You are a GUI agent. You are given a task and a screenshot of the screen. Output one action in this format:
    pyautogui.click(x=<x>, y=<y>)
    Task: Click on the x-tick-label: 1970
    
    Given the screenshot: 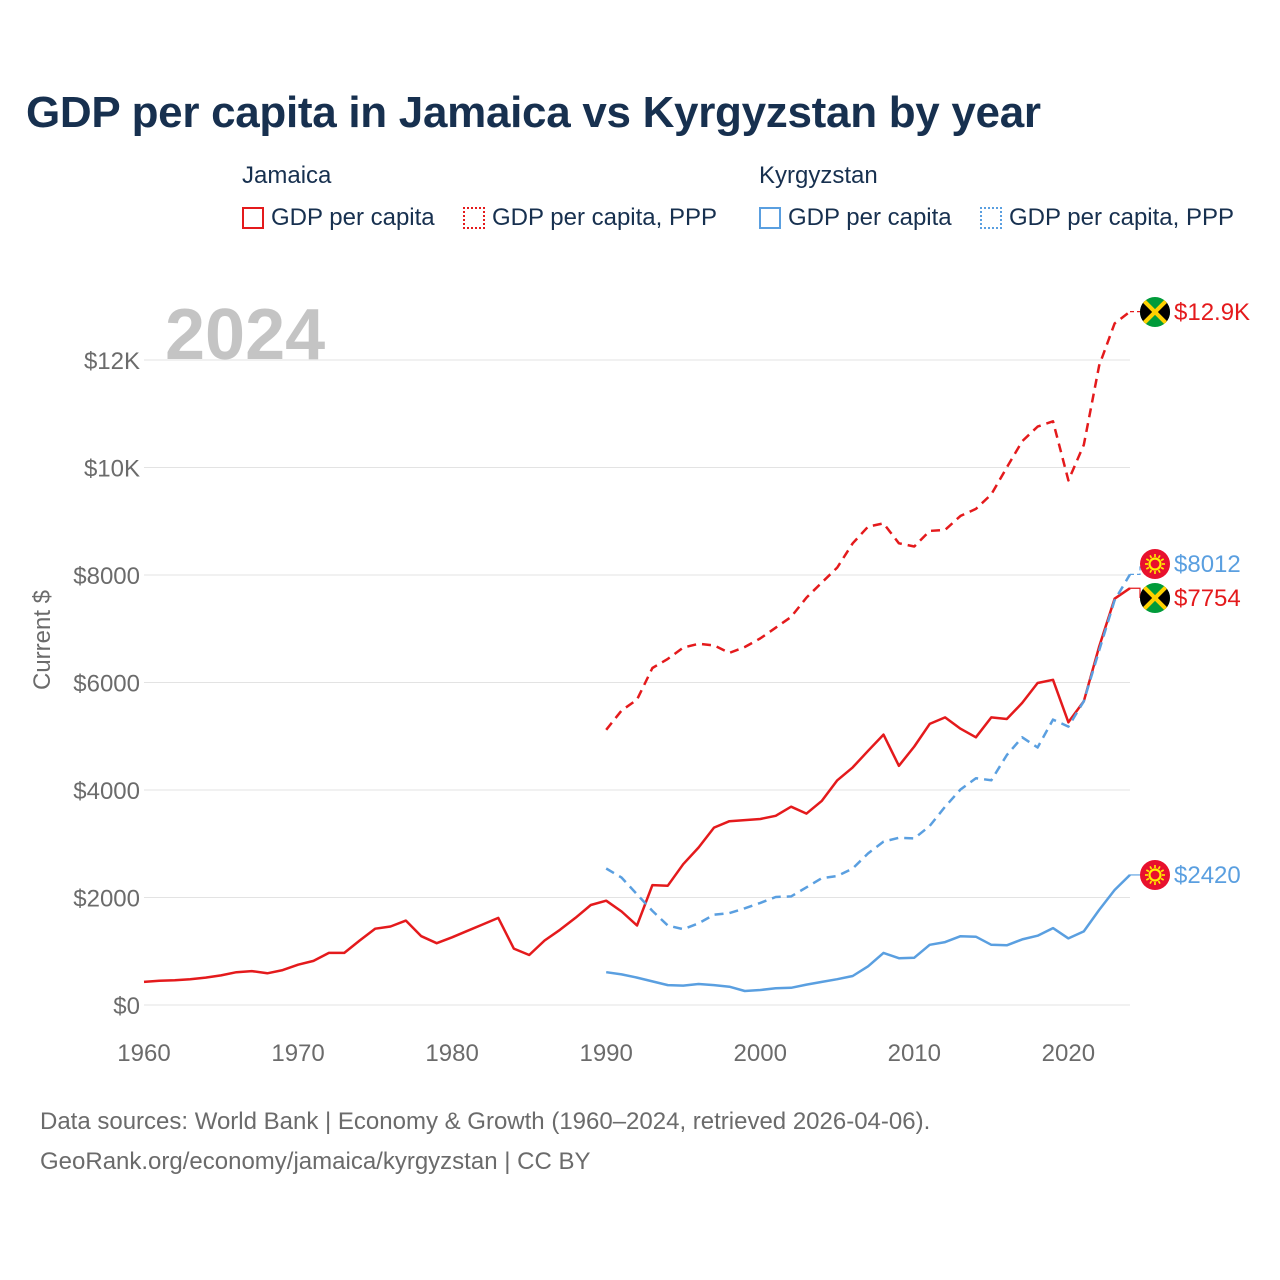 What is the action you would take?
    pyautogui.click(x=297, y=1053)
    